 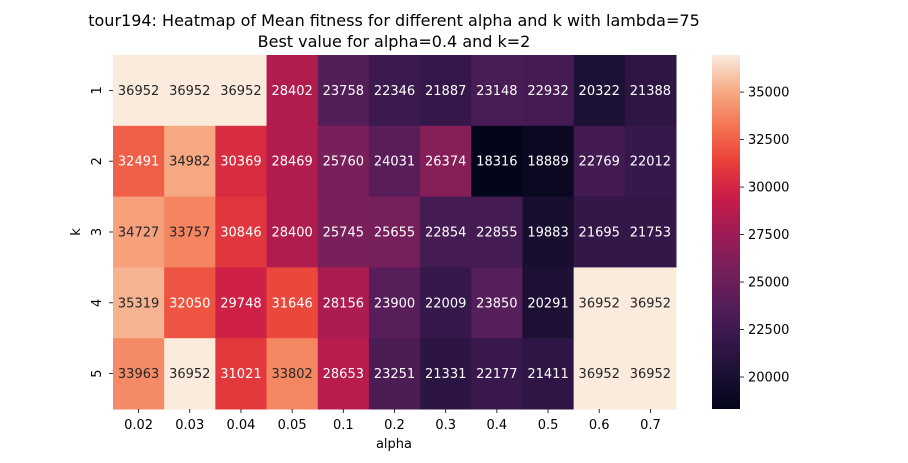 I want to click on x-tick-label: 0.04, so click(x=240, y=425).